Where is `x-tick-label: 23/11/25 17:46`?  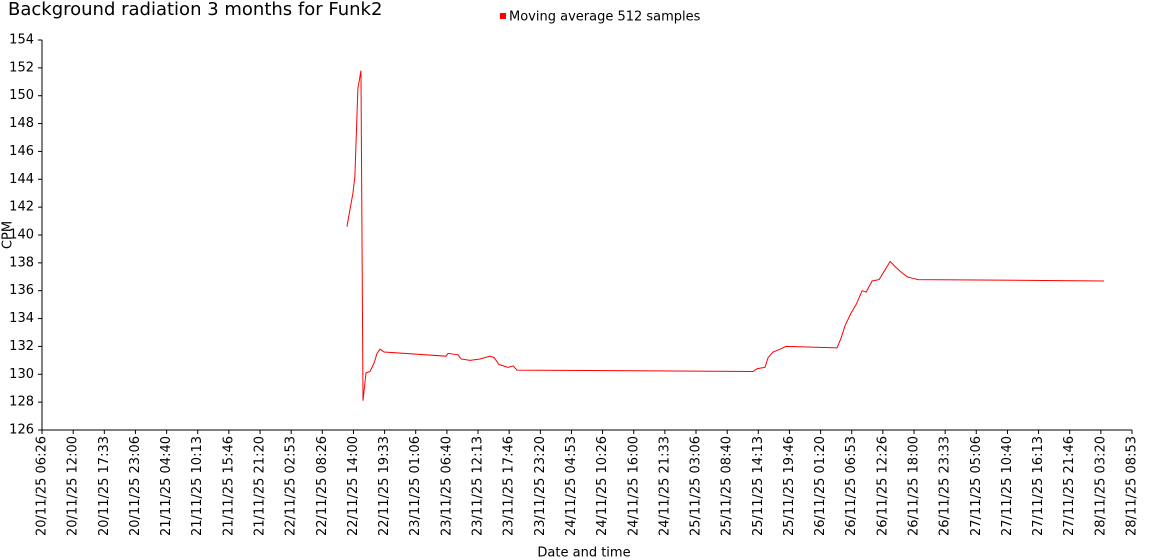
x-tick-label: 23/11/25 17:46 is located at coordinates (509, 486).